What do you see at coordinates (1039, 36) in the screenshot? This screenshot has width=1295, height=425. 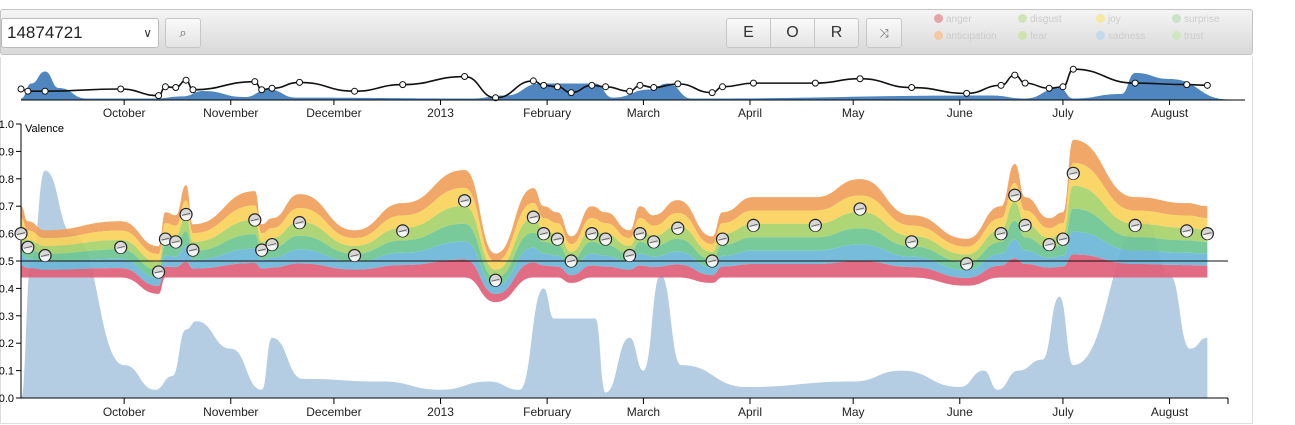 I see `legend-label: fear` at bounding box center [1039, 36].